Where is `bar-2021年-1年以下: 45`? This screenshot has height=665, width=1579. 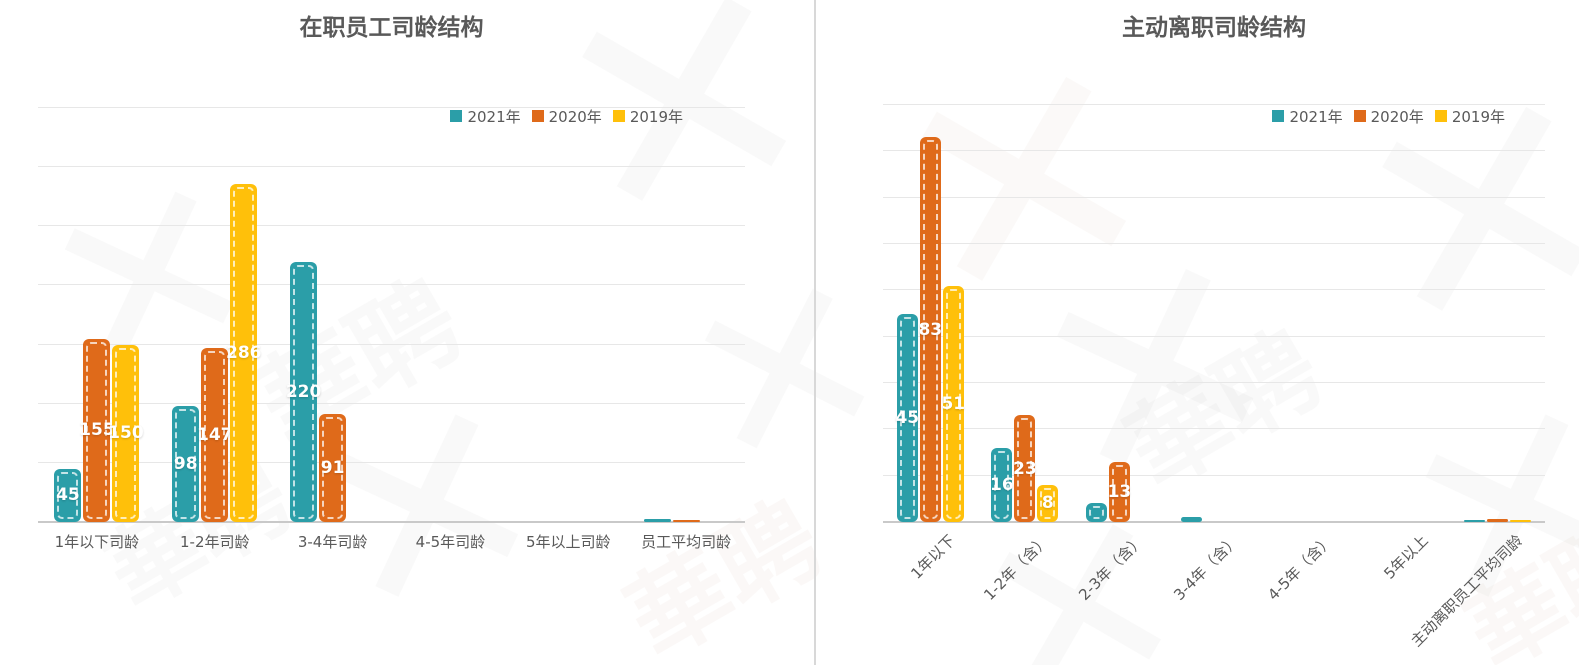 bar-2021年-1年以下: 45 is located at coordinates (907, 417).